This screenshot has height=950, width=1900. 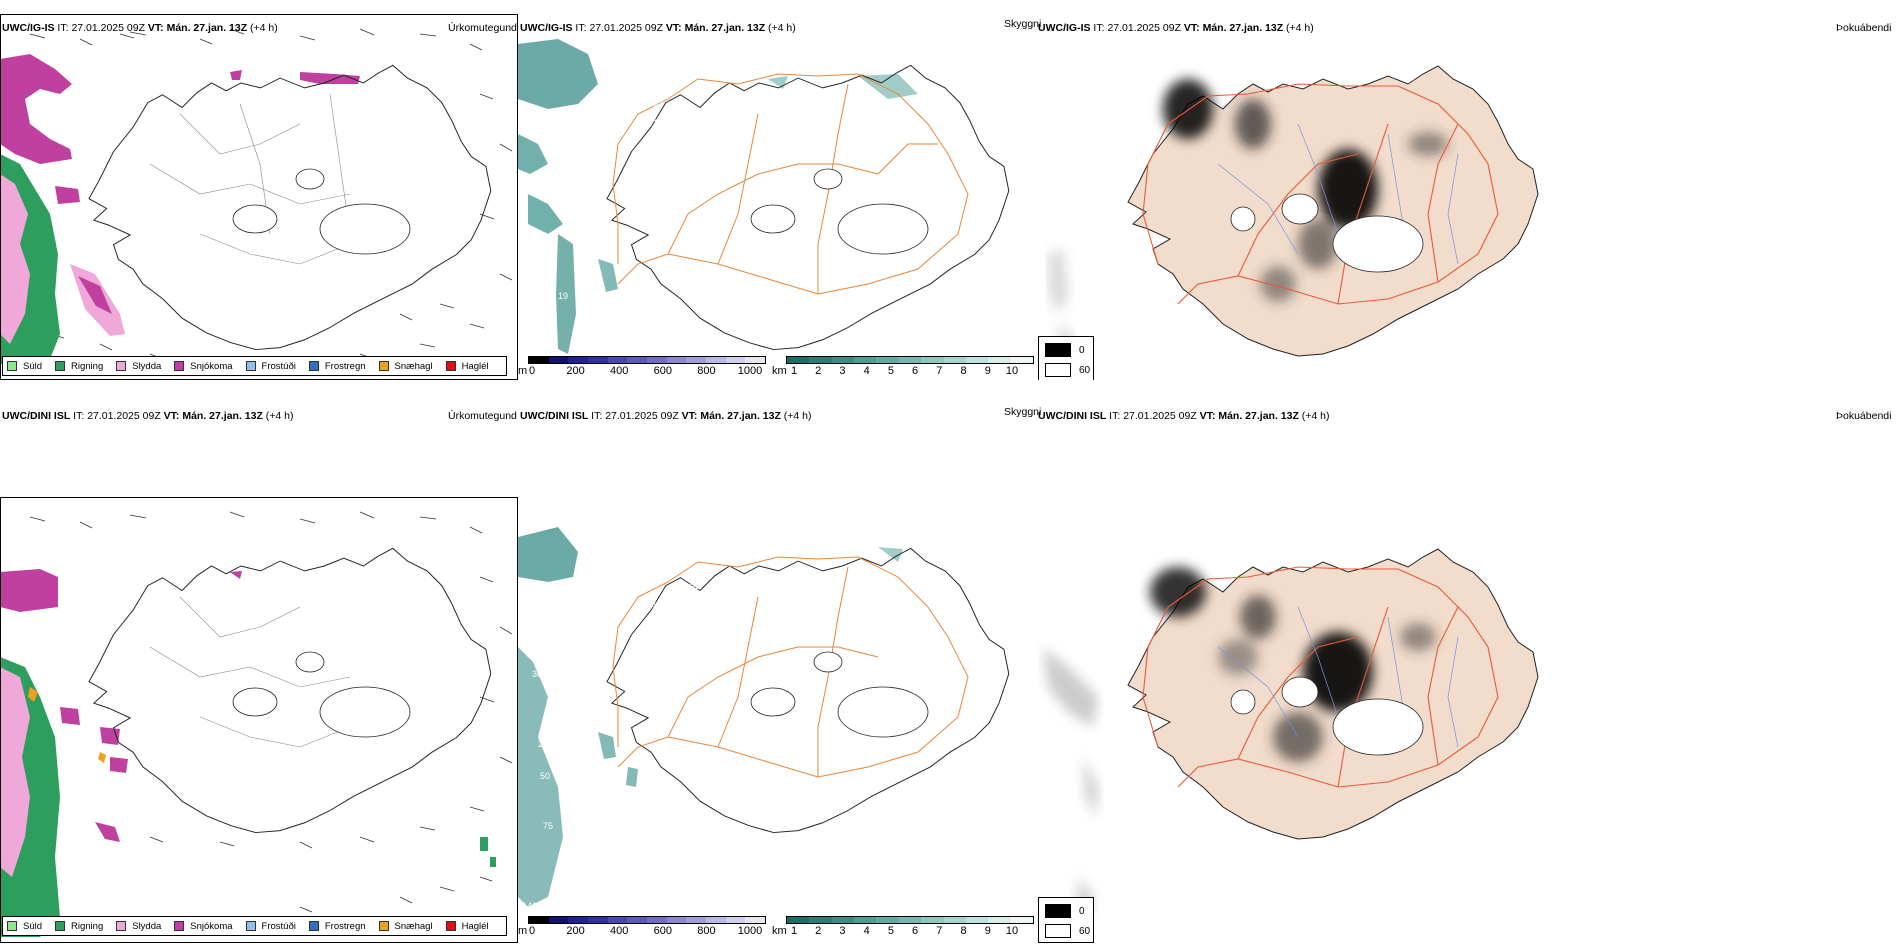 I want to click on colorbar-tick: 6, so click(x=915, y=931).